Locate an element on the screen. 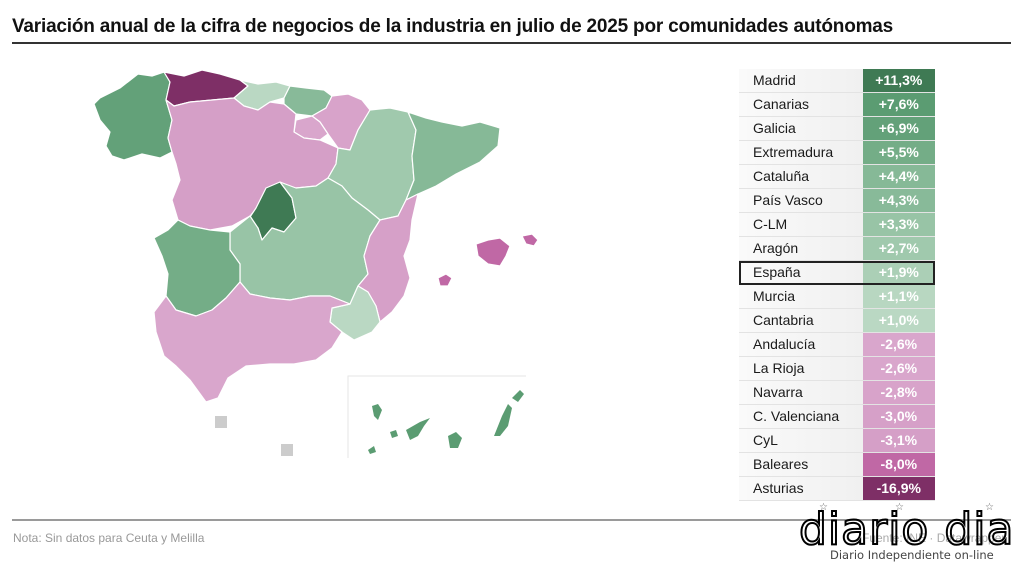 The height and width of the screenshot is (564, 1024). table-row: C-LM +3,3% is located at coordinates (837, 225).